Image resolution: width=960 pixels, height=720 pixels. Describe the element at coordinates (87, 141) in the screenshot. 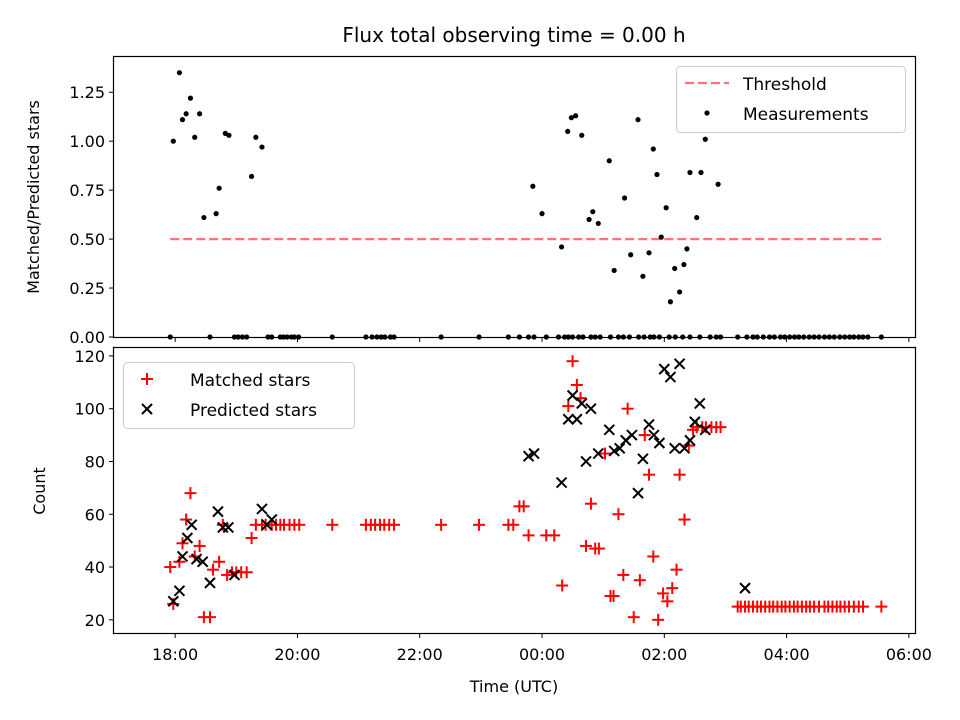

I see `top-y-tick-label: 1.00` at that location.